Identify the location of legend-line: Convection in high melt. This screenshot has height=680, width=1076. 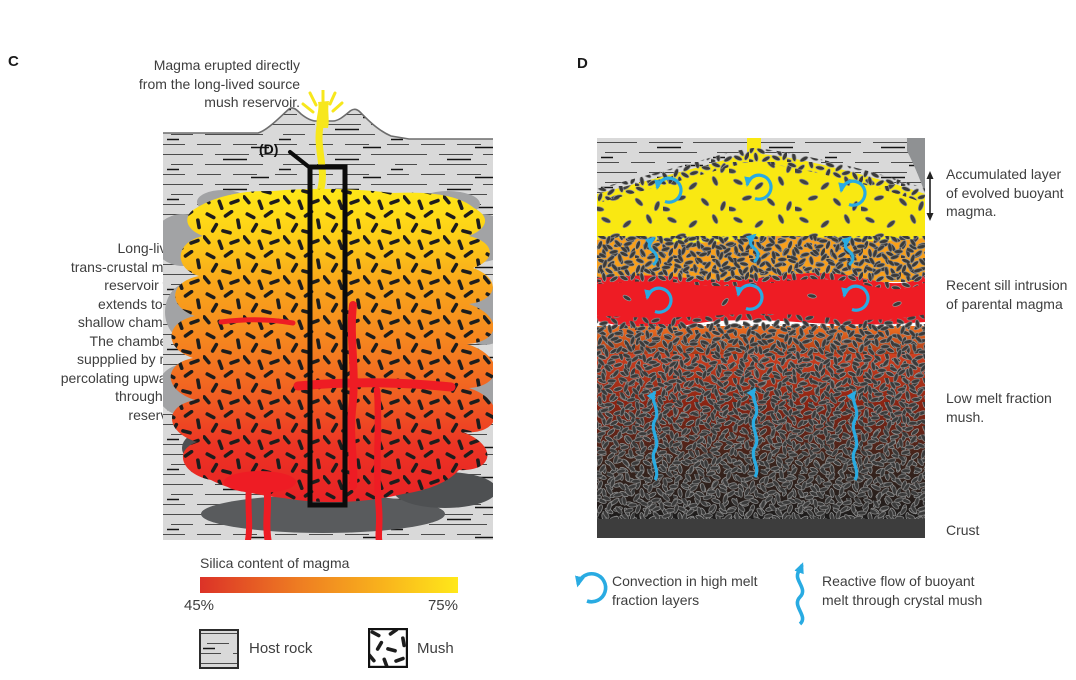
(685, 581).